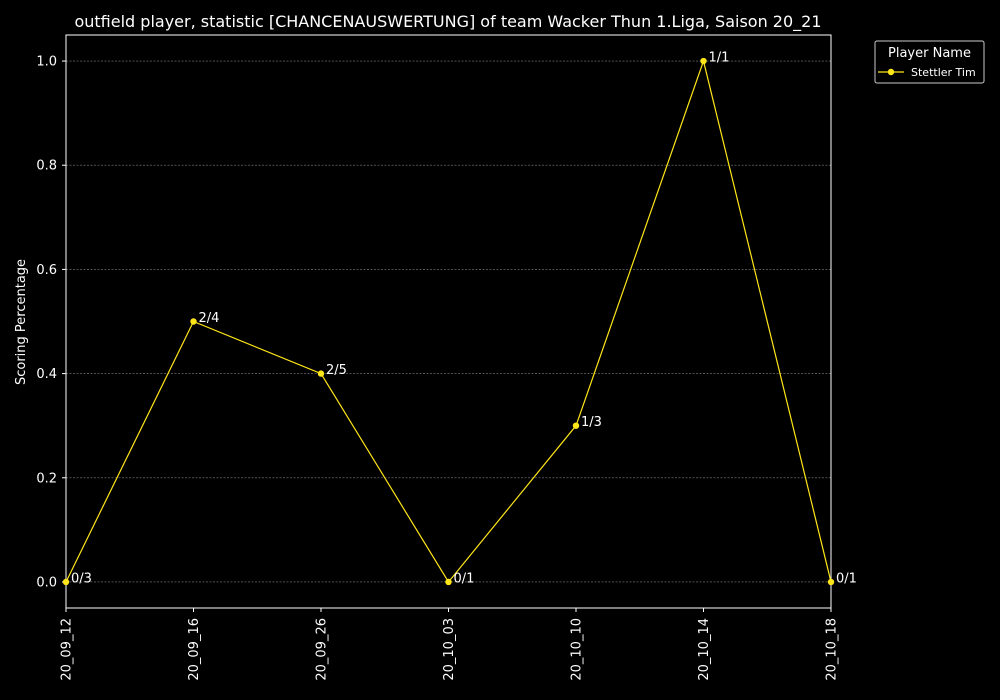  What do you see at coordinates (46, 166) in the screenshot?
I see `y-tick-label: 0.8` at bounding box center [46, 166].